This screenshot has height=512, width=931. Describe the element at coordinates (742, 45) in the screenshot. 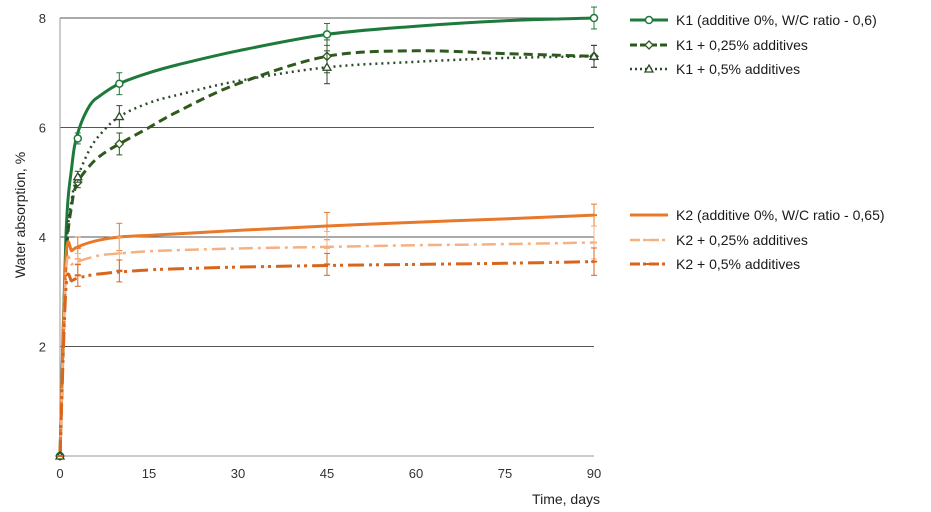

I see `legend-label-2: K1 + 0,25% additives` at that location.